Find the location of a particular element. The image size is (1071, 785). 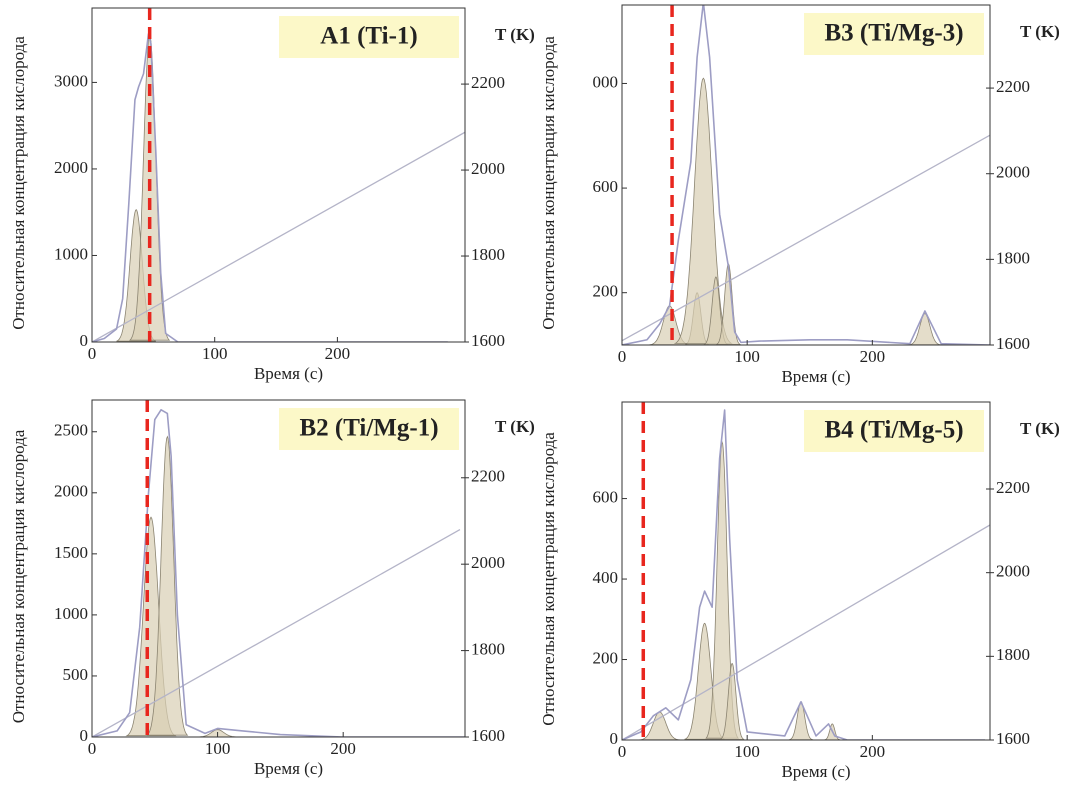

panel-title: B4 (Ti/Mg-5) is located at coordinates (893, 430).